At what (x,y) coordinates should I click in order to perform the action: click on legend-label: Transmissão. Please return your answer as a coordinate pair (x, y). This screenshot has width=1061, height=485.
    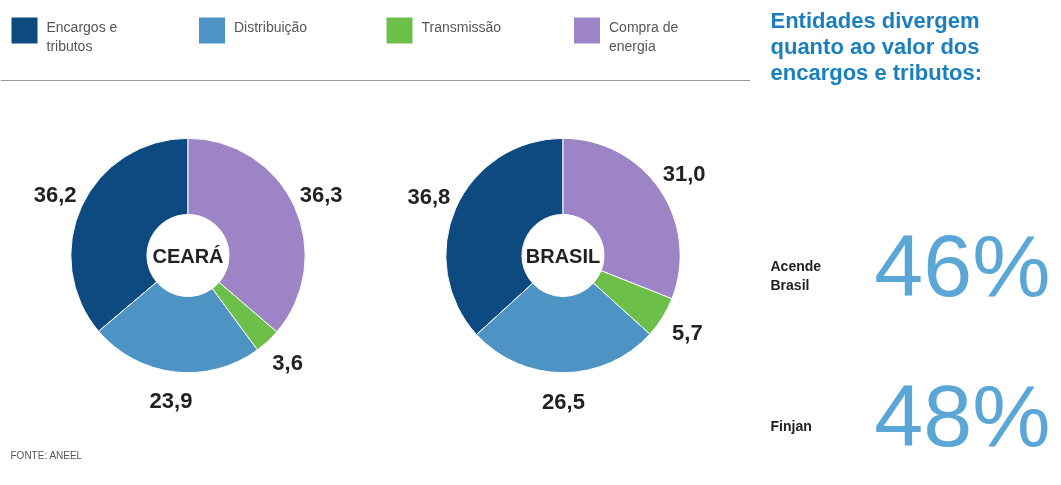
    Looking at the image, I should click on (461, 26).